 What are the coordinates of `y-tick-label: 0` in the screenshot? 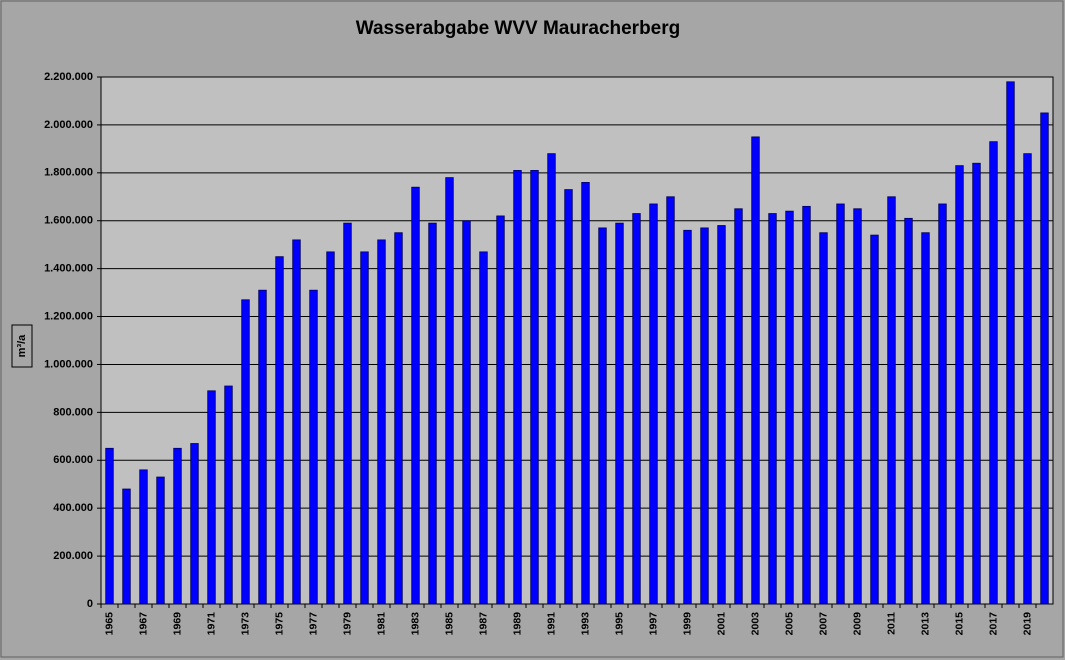 It's located at (90, 604).